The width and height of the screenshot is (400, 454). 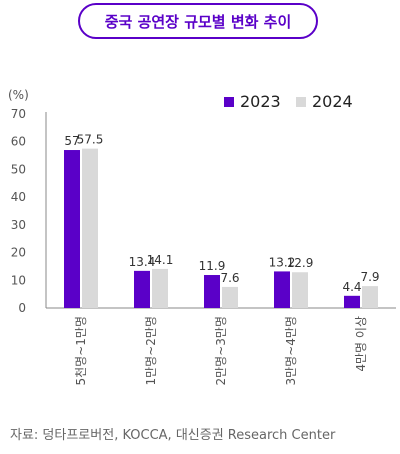 I want to click on legend-label-2024: 2024, so click(x=332, y=101).